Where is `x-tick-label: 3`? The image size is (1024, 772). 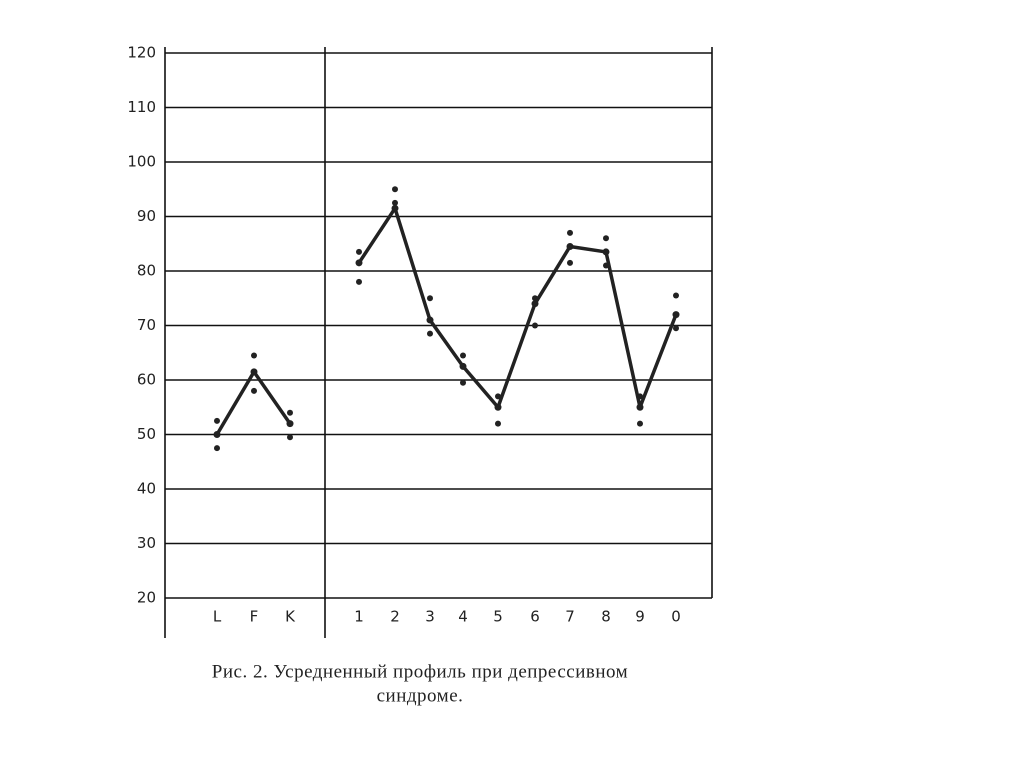 x-tick-label: 3 is located at coordinates (430, 617).